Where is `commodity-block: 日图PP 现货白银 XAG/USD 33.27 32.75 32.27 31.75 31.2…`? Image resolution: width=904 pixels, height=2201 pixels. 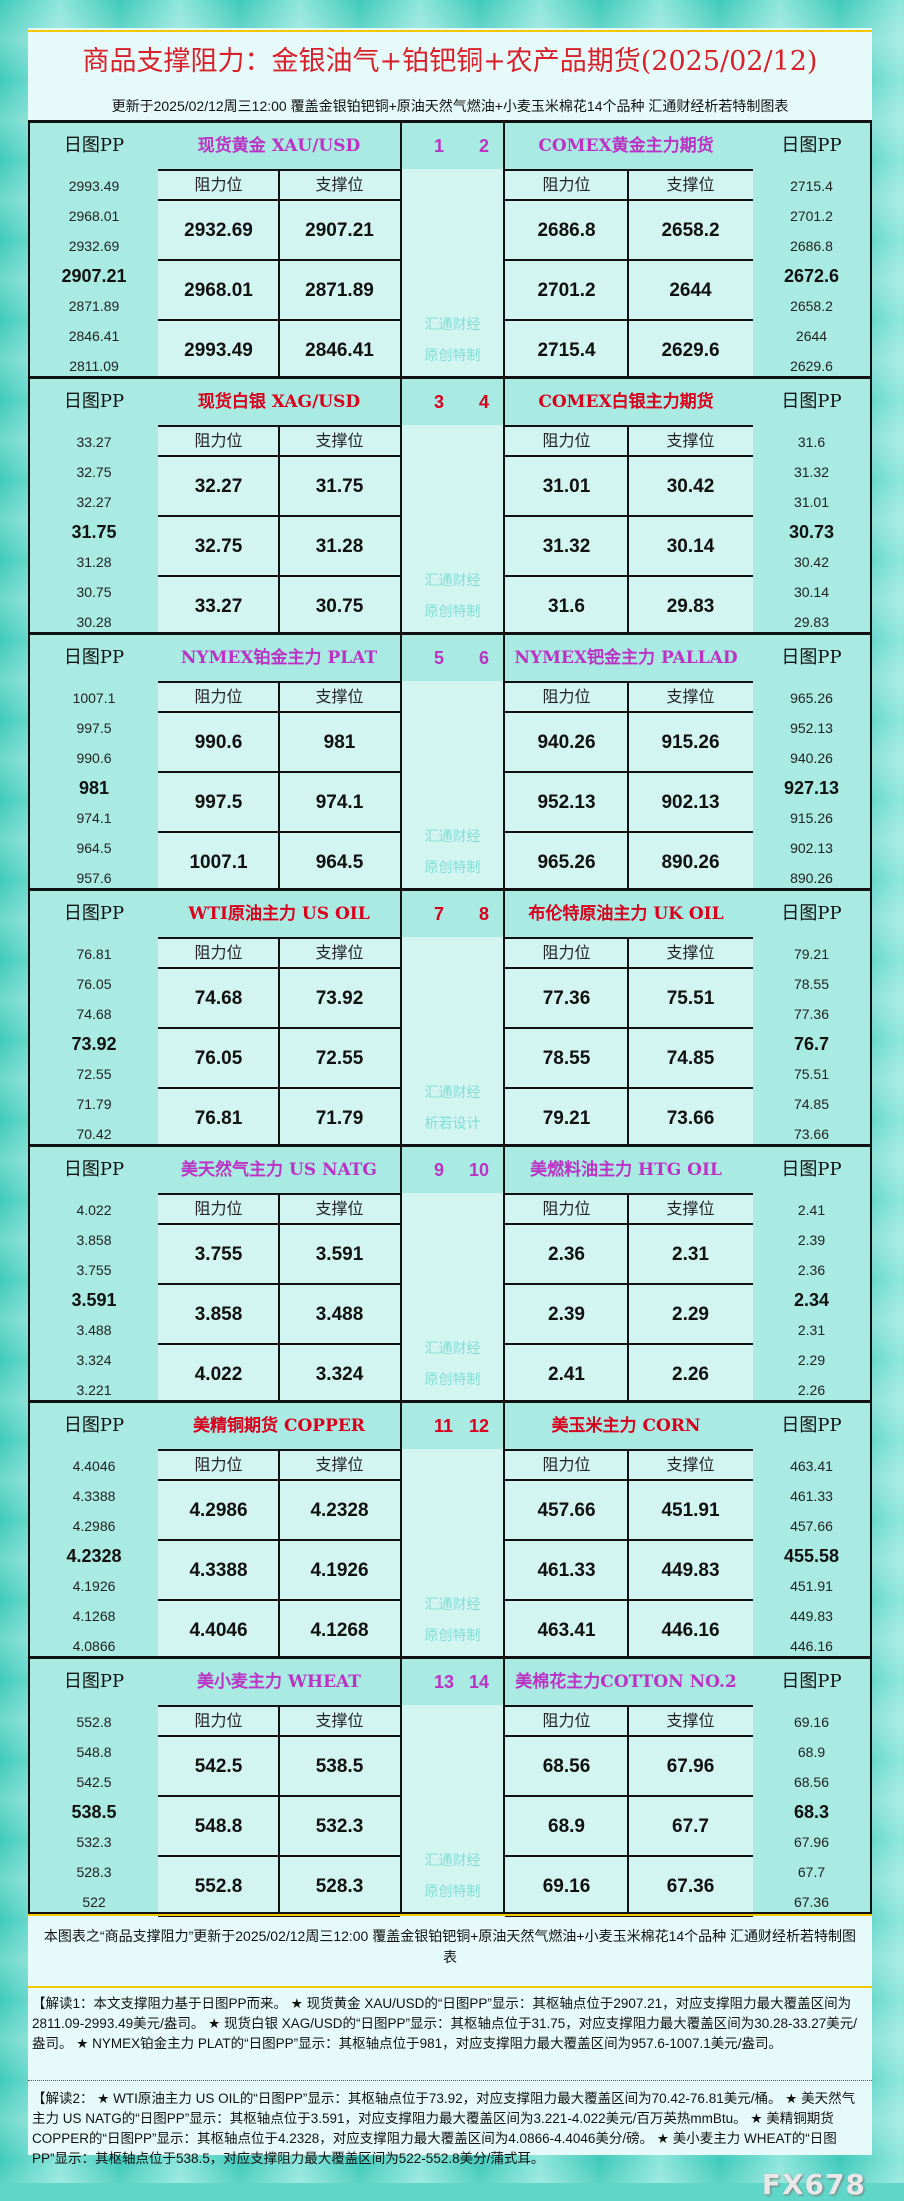
commodity-block: 日图PP 现货白银 XAG/USD 33.27 32.75 32.27 31.75 31.2… is located at coordinates (450, 506).